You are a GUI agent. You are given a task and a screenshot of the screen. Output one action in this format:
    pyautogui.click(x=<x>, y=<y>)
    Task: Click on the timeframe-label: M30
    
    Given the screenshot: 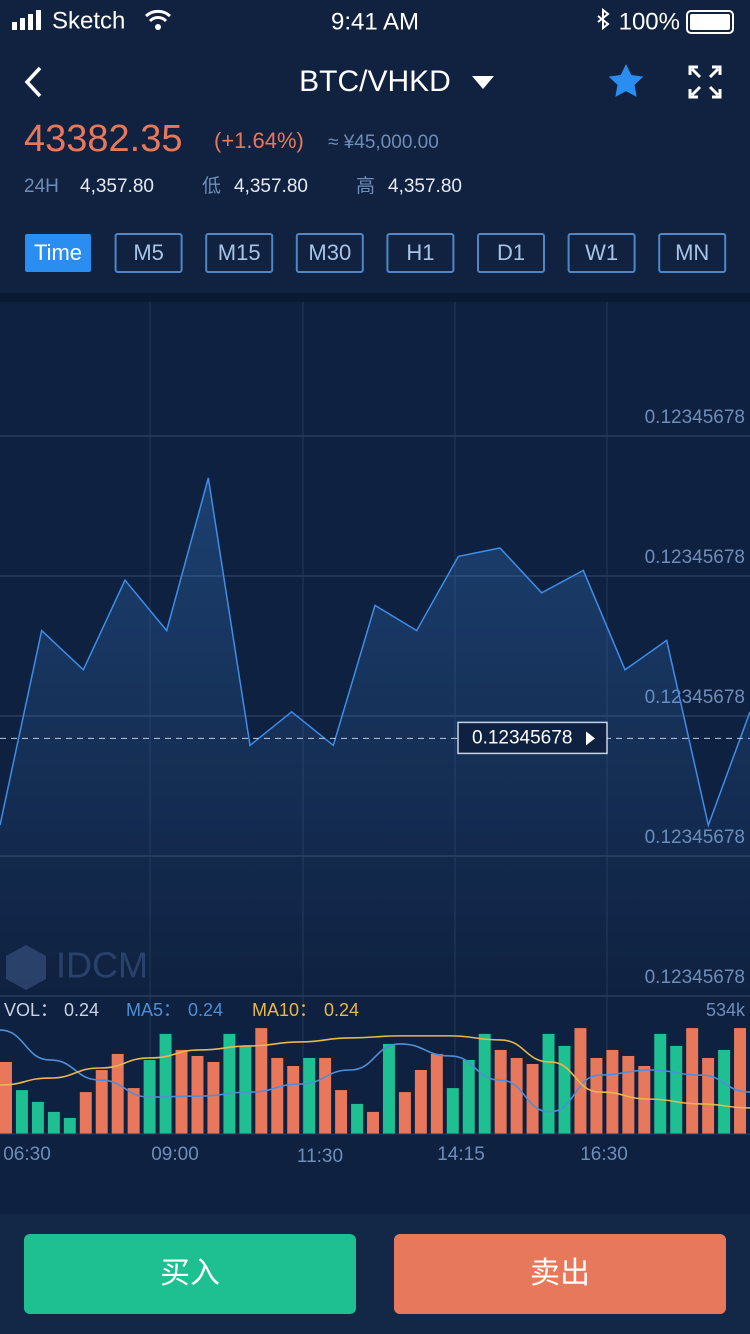 What is the action you would take?
    pyautogui.click(x=329, y=252)
    